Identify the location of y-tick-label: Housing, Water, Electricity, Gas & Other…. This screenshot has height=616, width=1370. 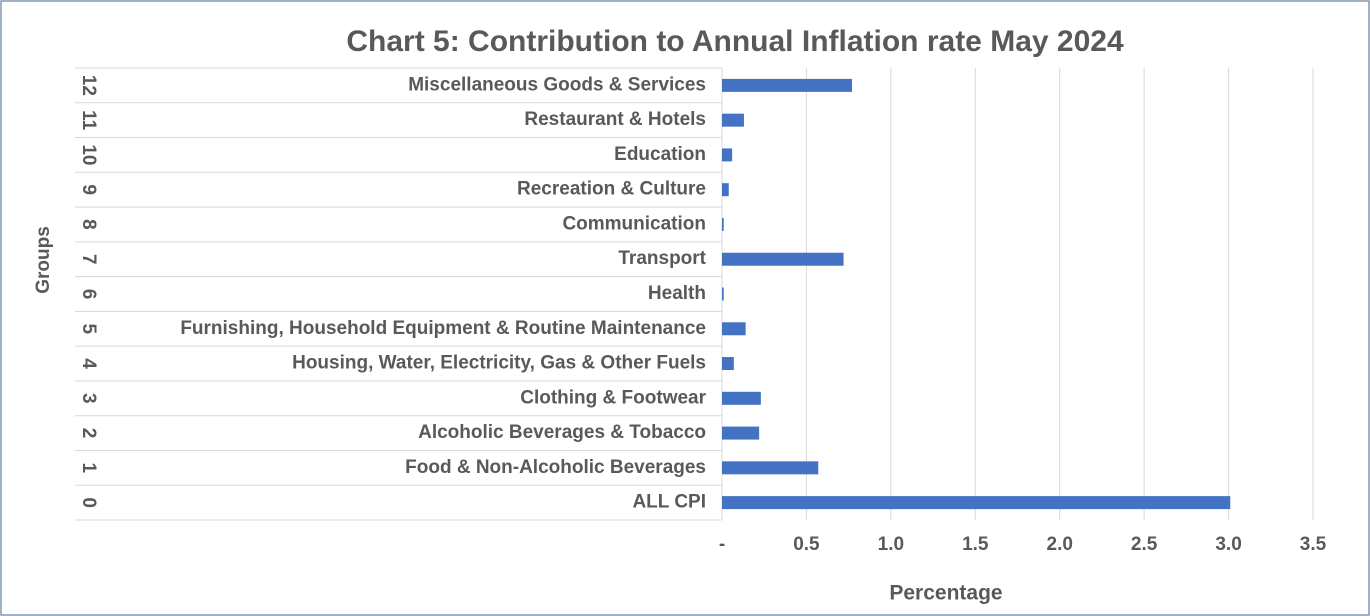
(499, 363).